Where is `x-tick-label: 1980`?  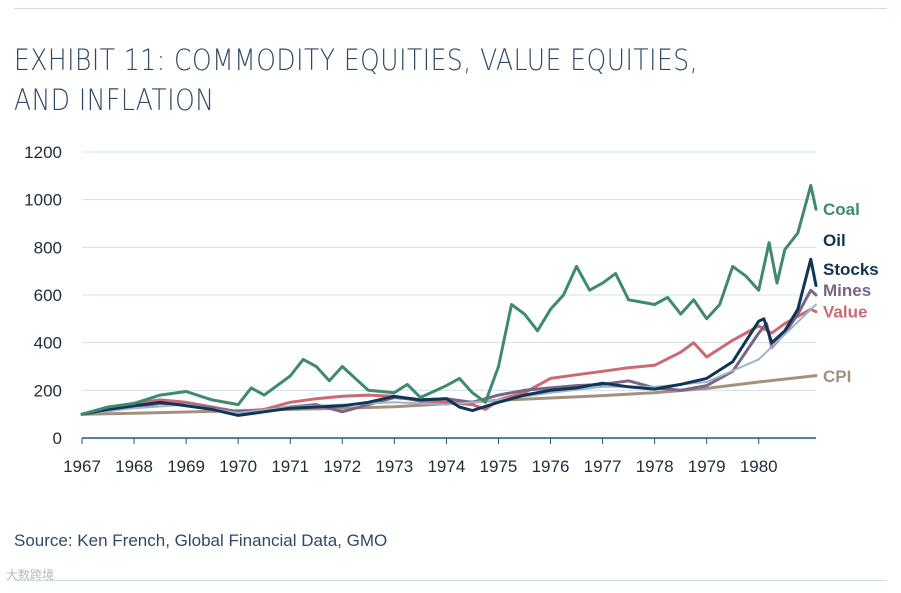
x-tick-label: 1980 is located at coordinates (759, 466).